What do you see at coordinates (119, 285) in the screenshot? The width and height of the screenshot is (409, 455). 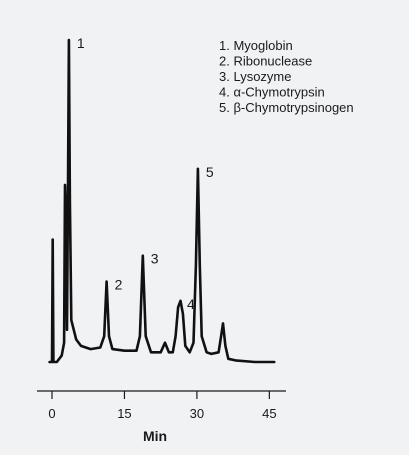 I see `peak-label-2: 2` at bounding box center [119, 285].